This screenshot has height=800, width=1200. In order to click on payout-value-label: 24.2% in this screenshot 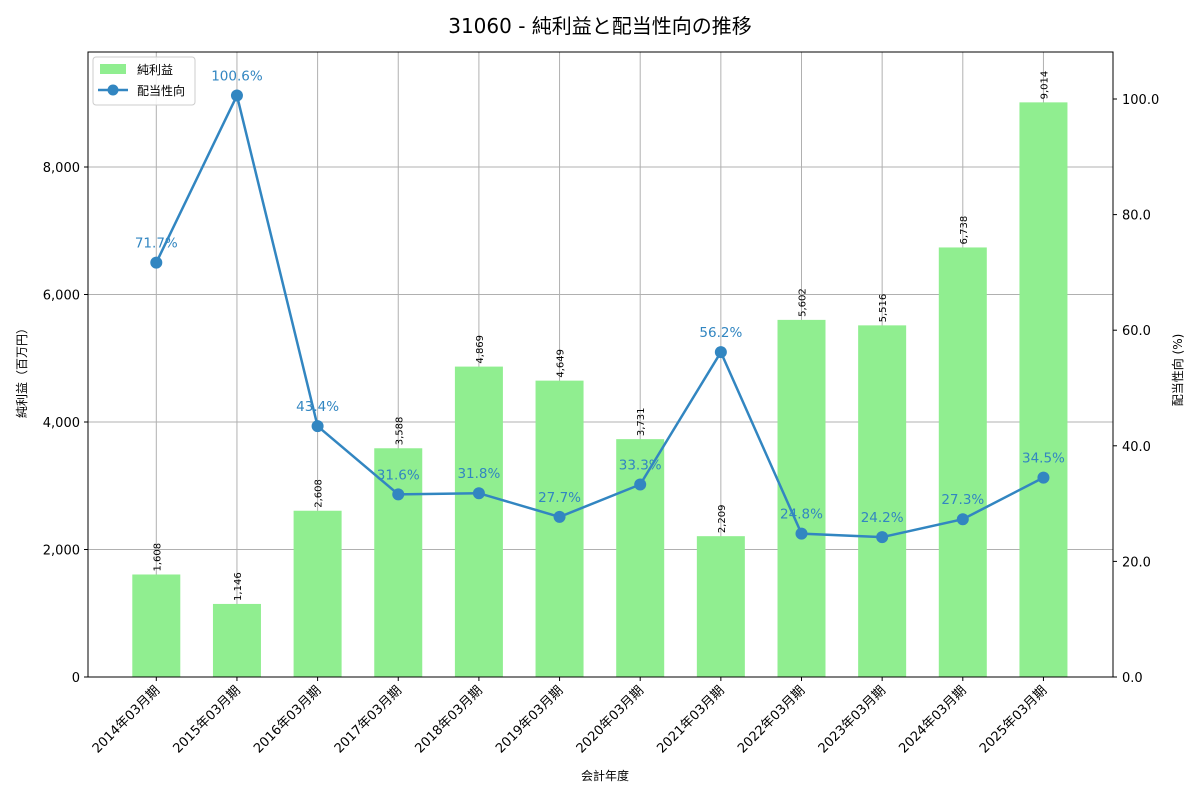, I will do `click(882, 518)`.